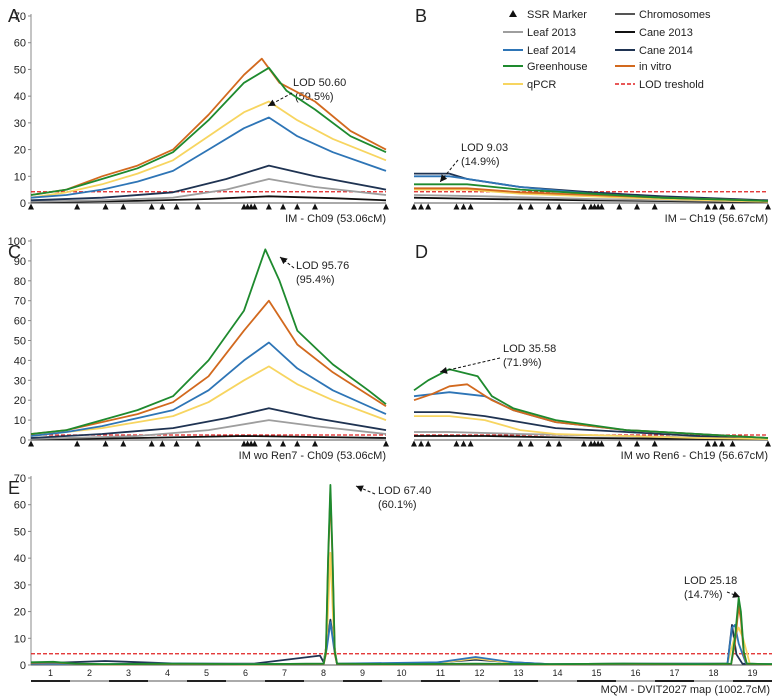  What do you see at coordinates (208, 423) in the screenshot?
I see `panel-c-series-cane2014` at bounding box center [208, 423].